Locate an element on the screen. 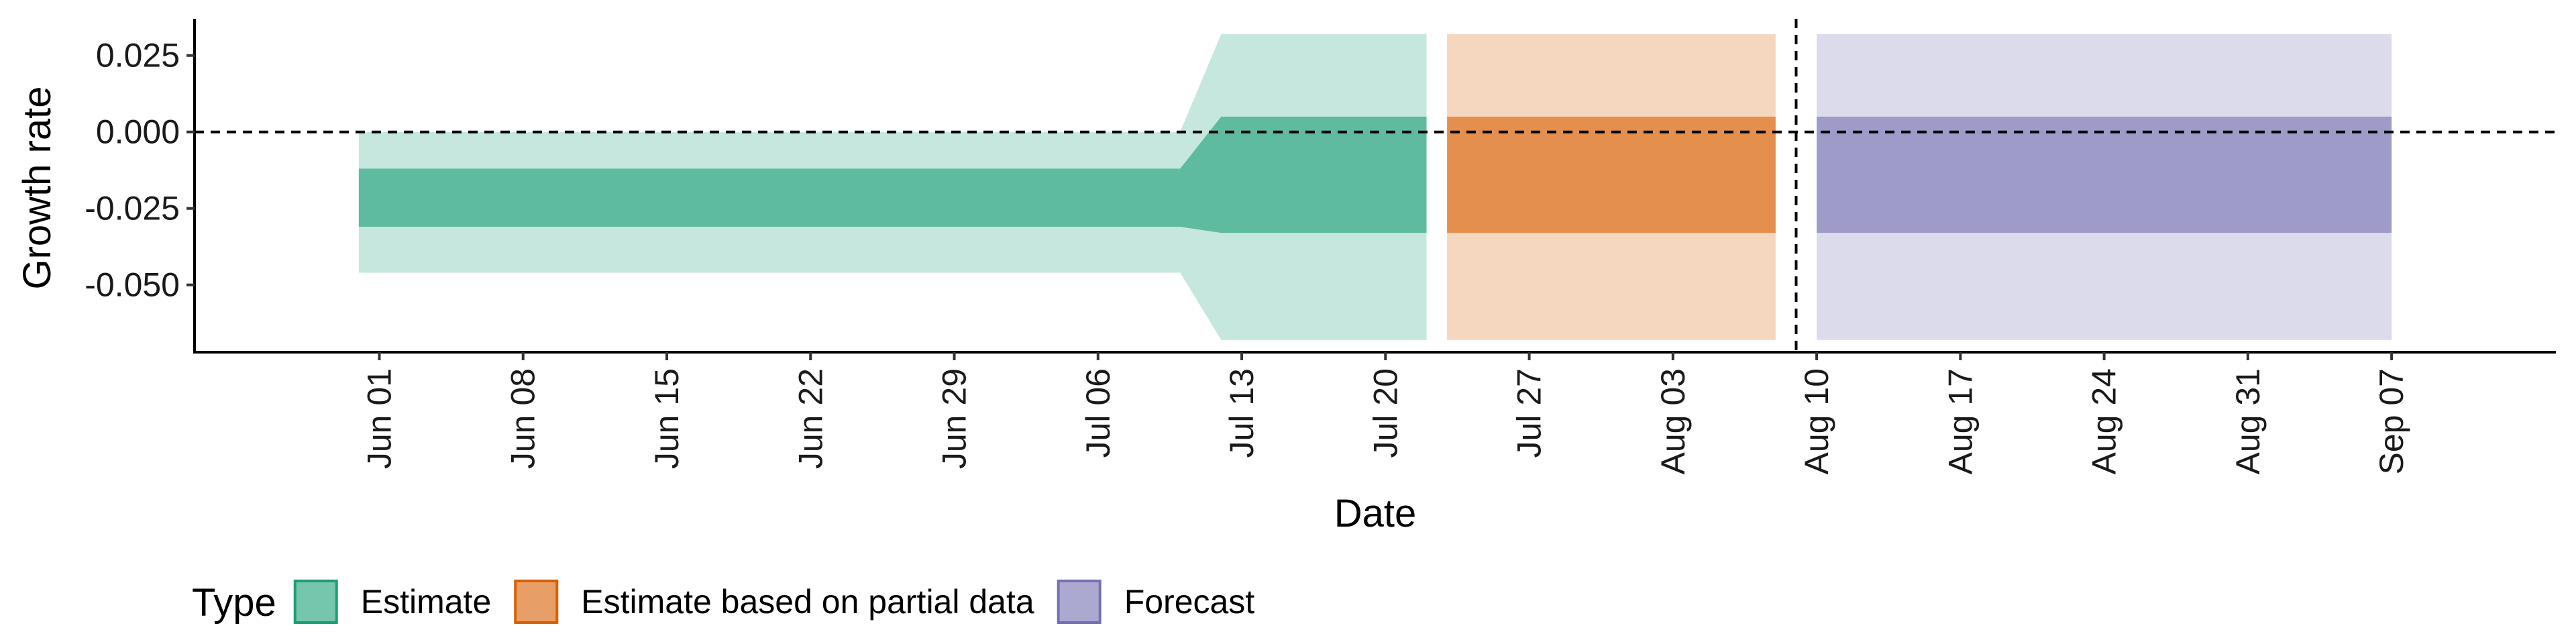 This screenshot has height=644, width=2576. legend-label-estimate-based-on-partial-data: Estimate based on partial data is located at coordinates (807, 602).